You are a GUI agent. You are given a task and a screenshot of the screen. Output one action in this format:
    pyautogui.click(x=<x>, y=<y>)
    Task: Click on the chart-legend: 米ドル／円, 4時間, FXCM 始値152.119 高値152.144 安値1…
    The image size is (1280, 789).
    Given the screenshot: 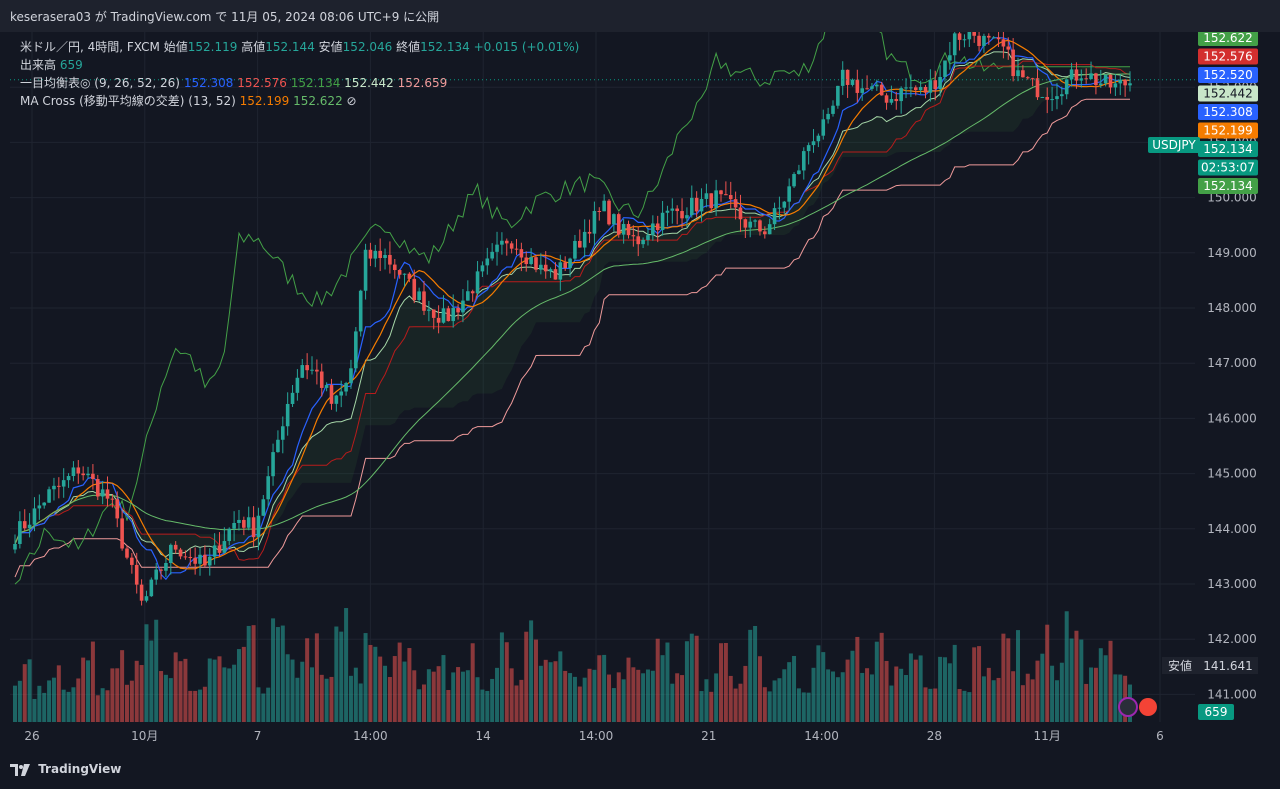 What is the action you would take?
    pyautogui.click(x=299, y=74)
    